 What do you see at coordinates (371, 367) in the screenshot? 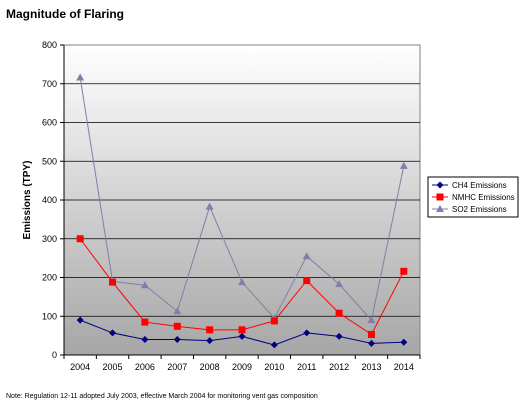
I see `x-tick-label: 2013` at bounding box center [371, 367].